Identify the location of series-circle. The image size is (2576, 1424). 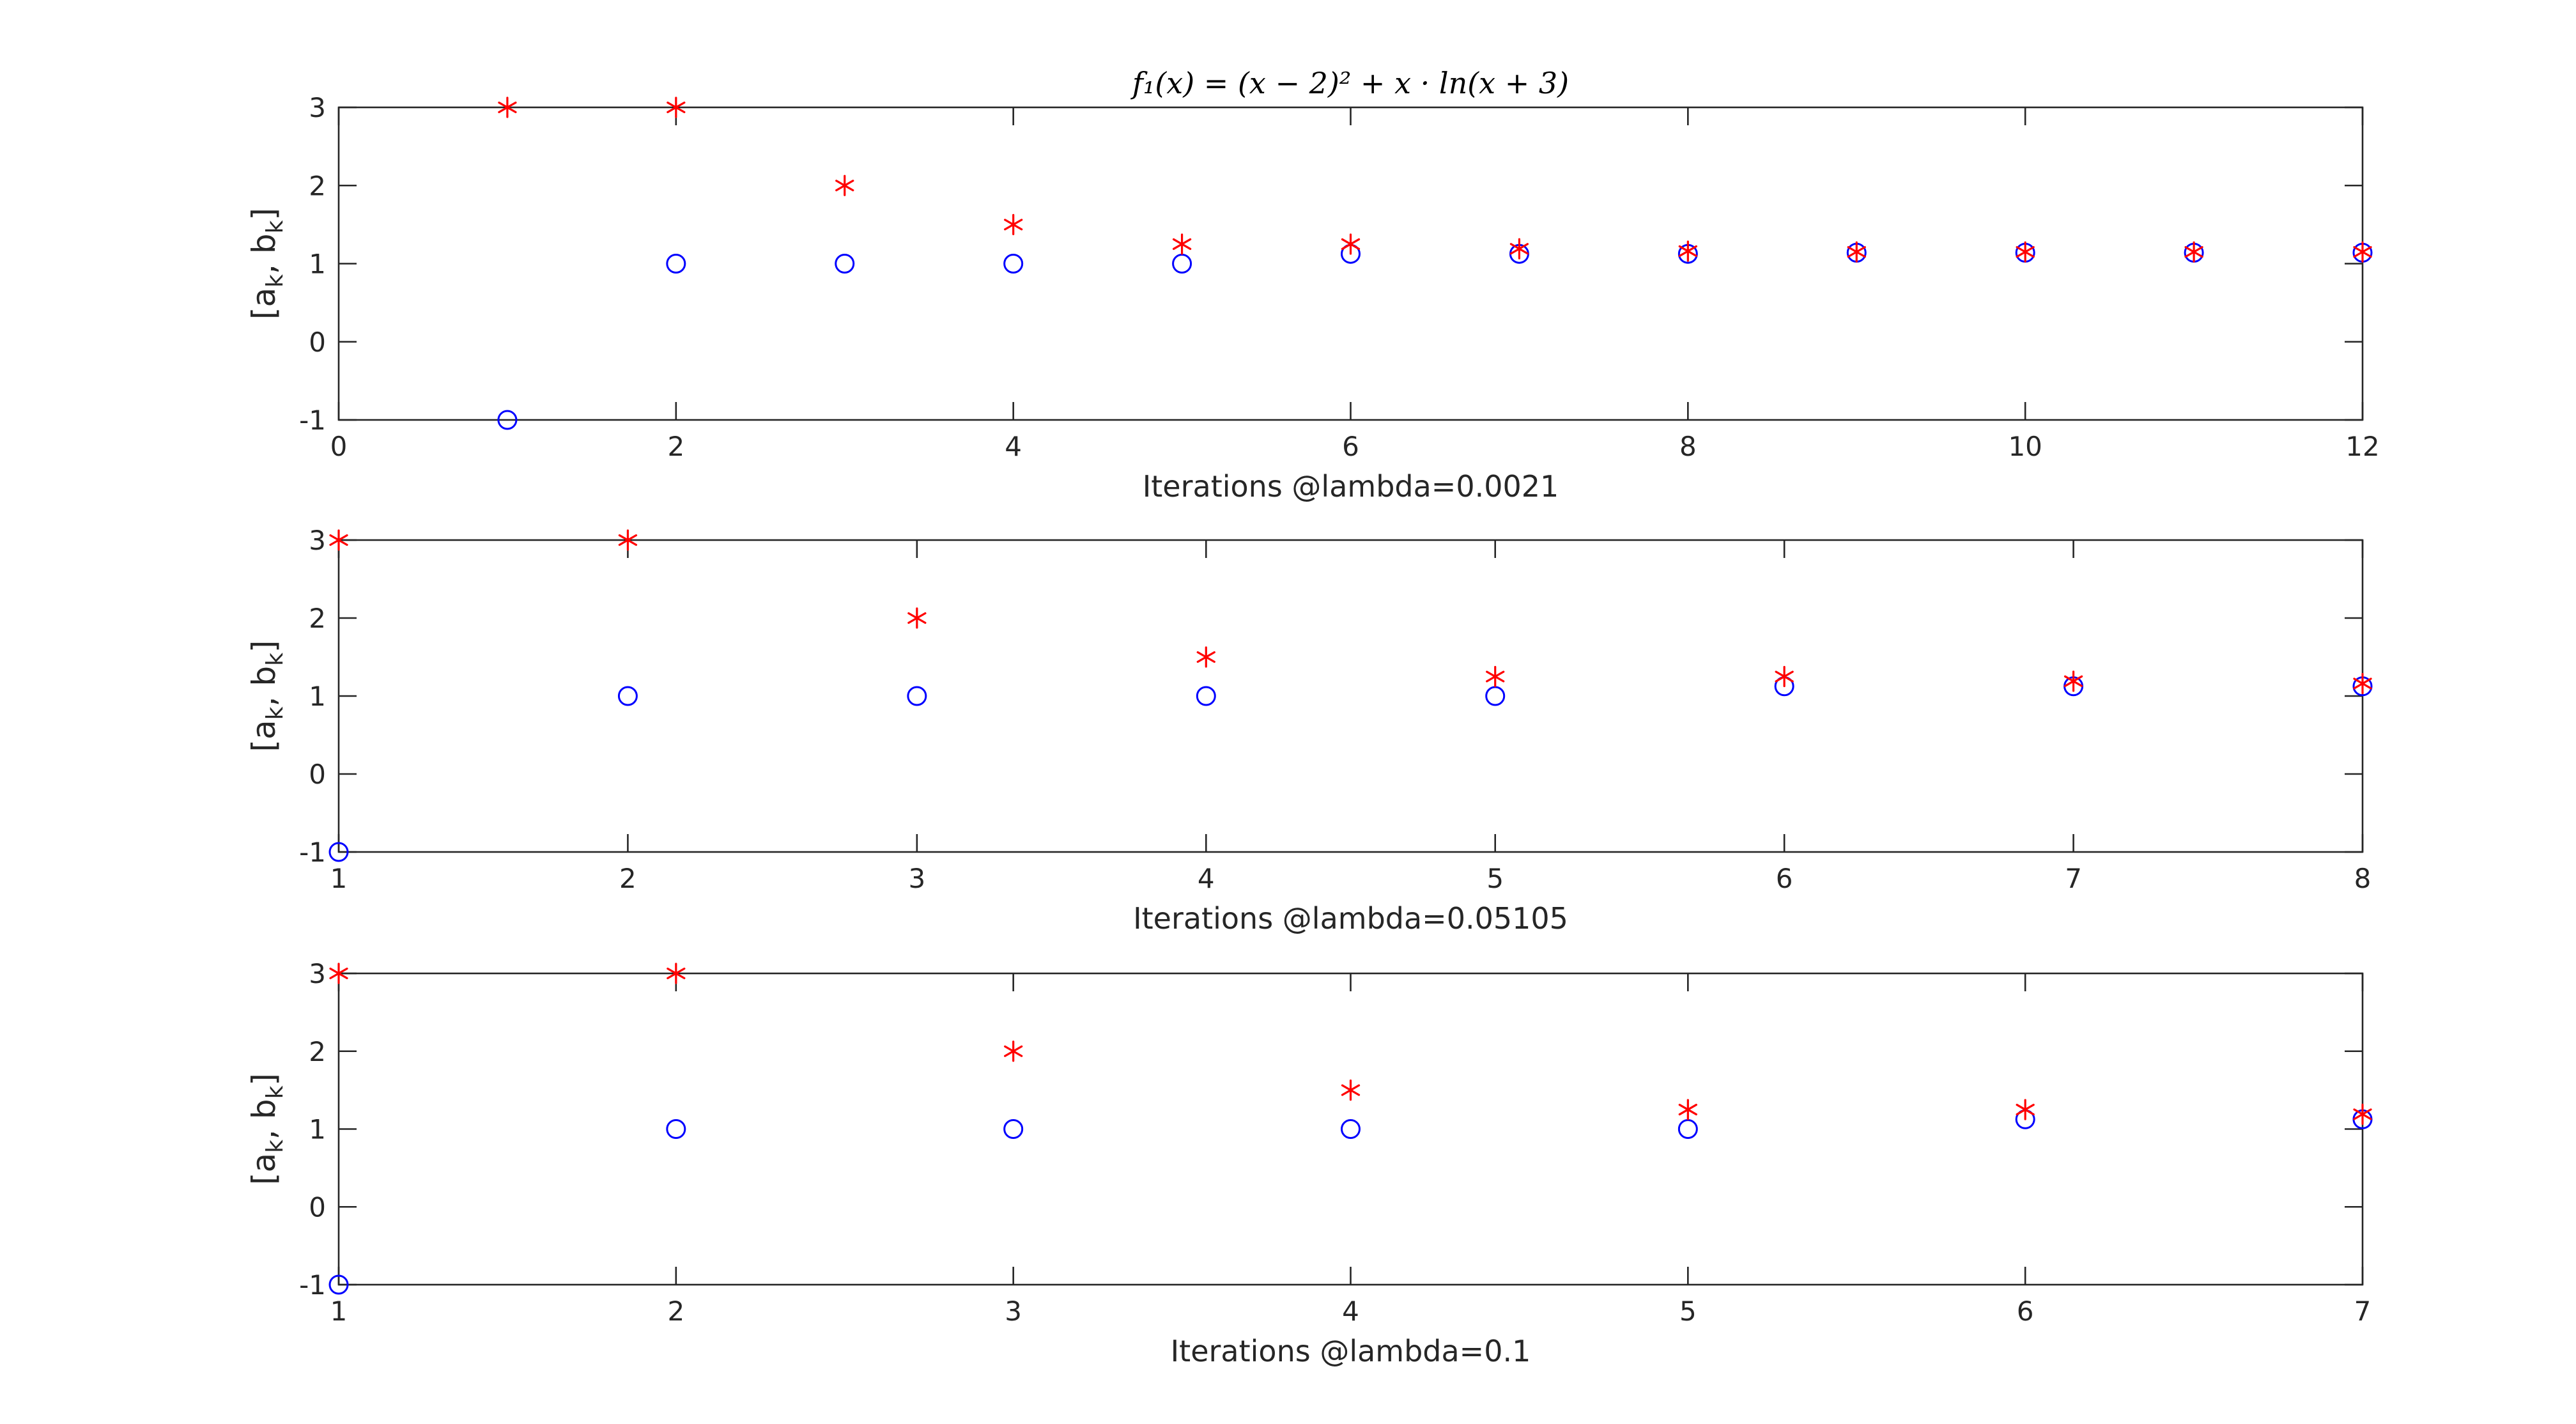
(1350, 1202).